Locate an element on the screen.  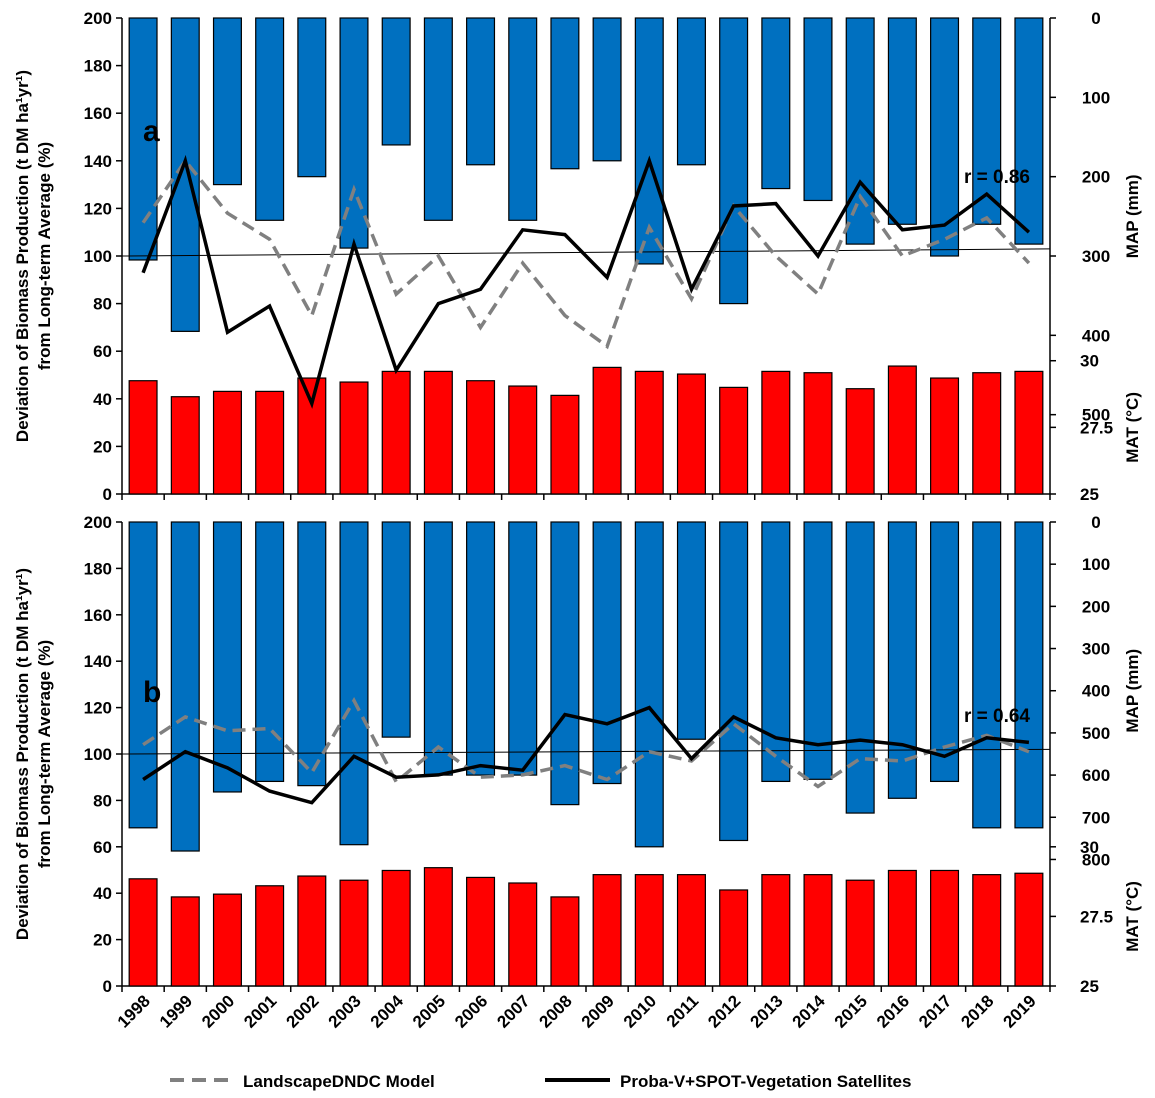
map-tick-label: 400 is located at coordinates (1096, 335).